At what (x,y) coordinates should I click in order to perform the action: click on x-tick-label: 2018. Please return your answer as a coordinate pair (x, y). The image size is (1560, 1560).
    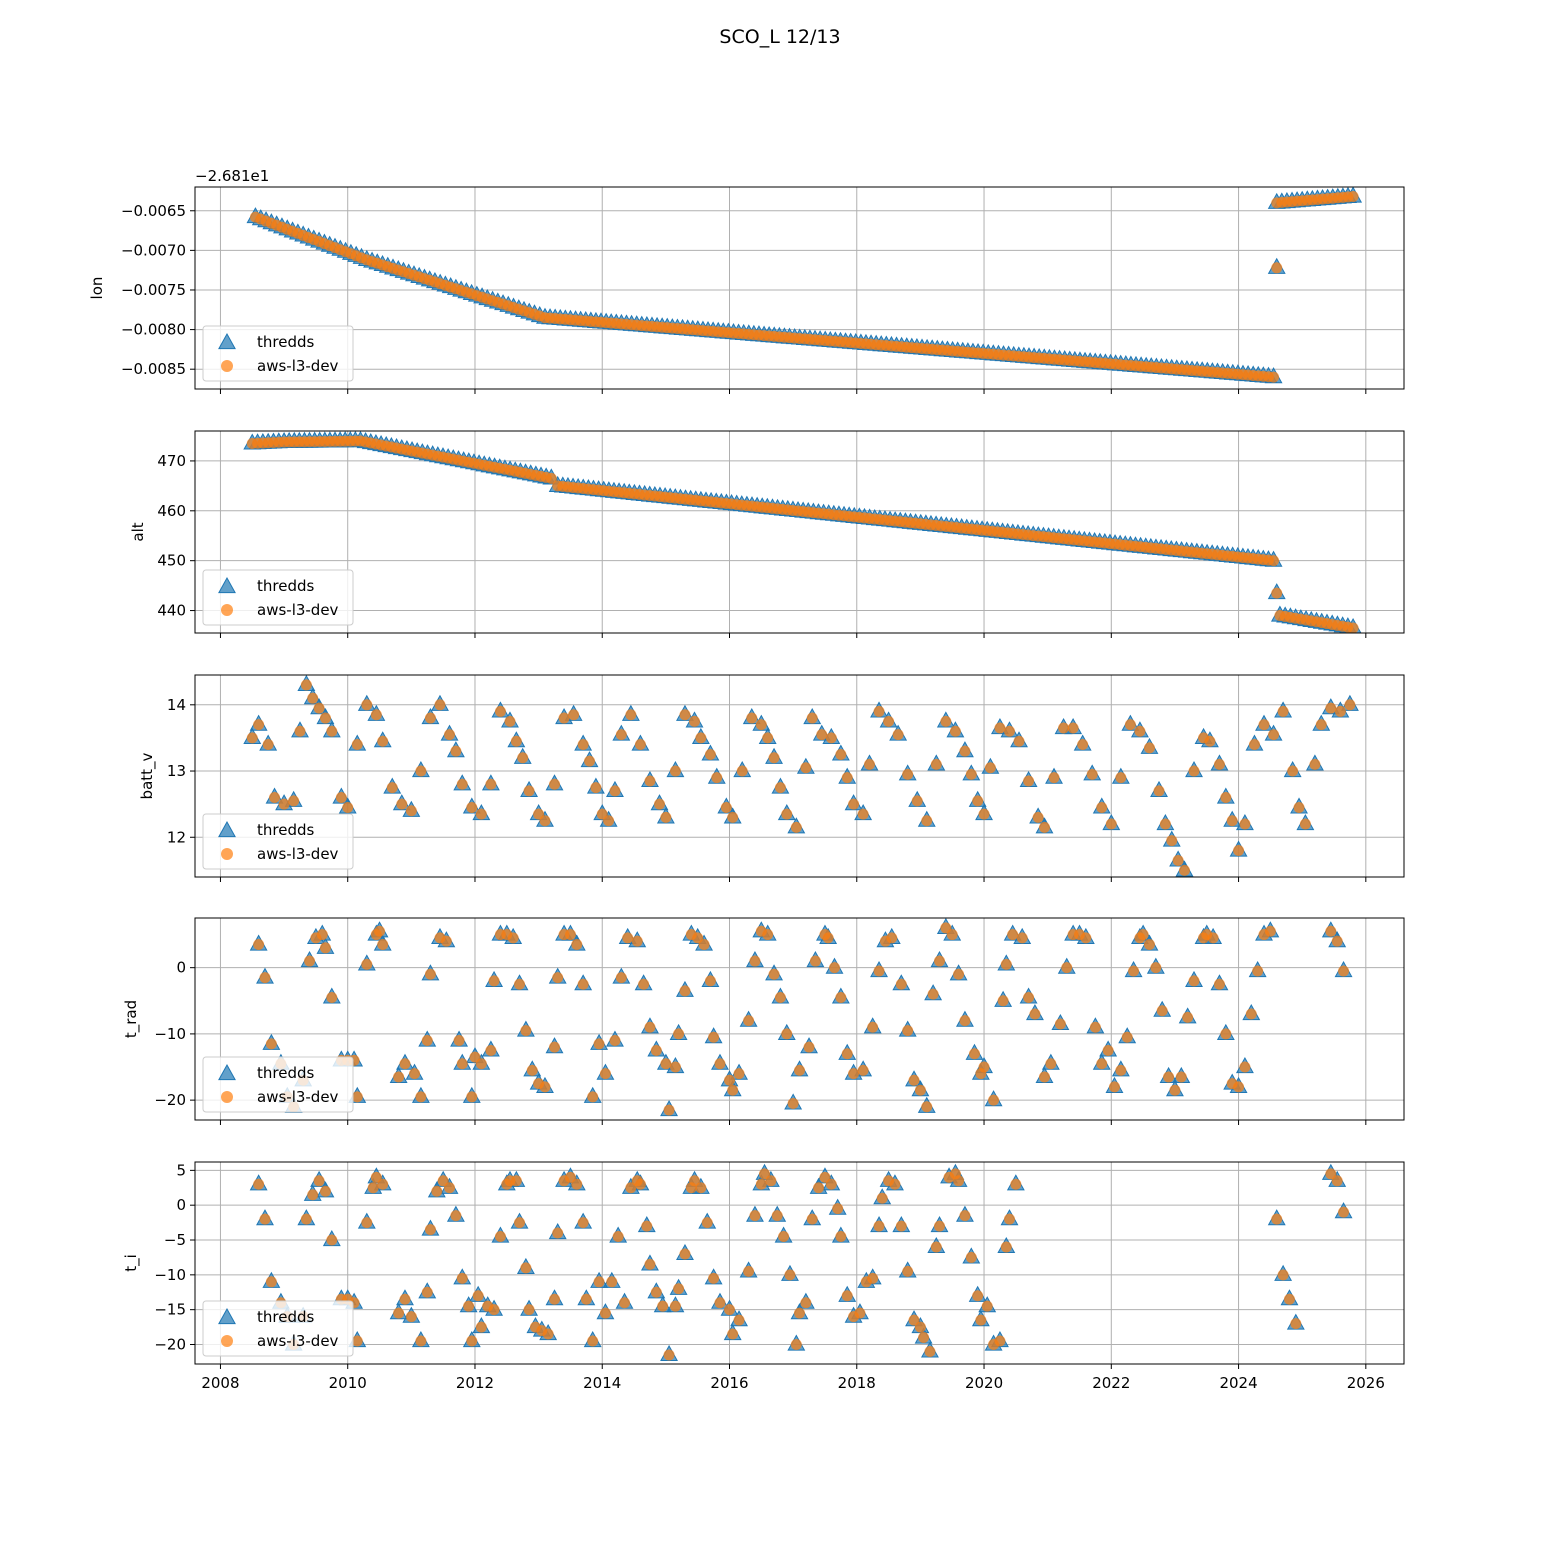
    Looking at the image, I should click on (857, 1383).